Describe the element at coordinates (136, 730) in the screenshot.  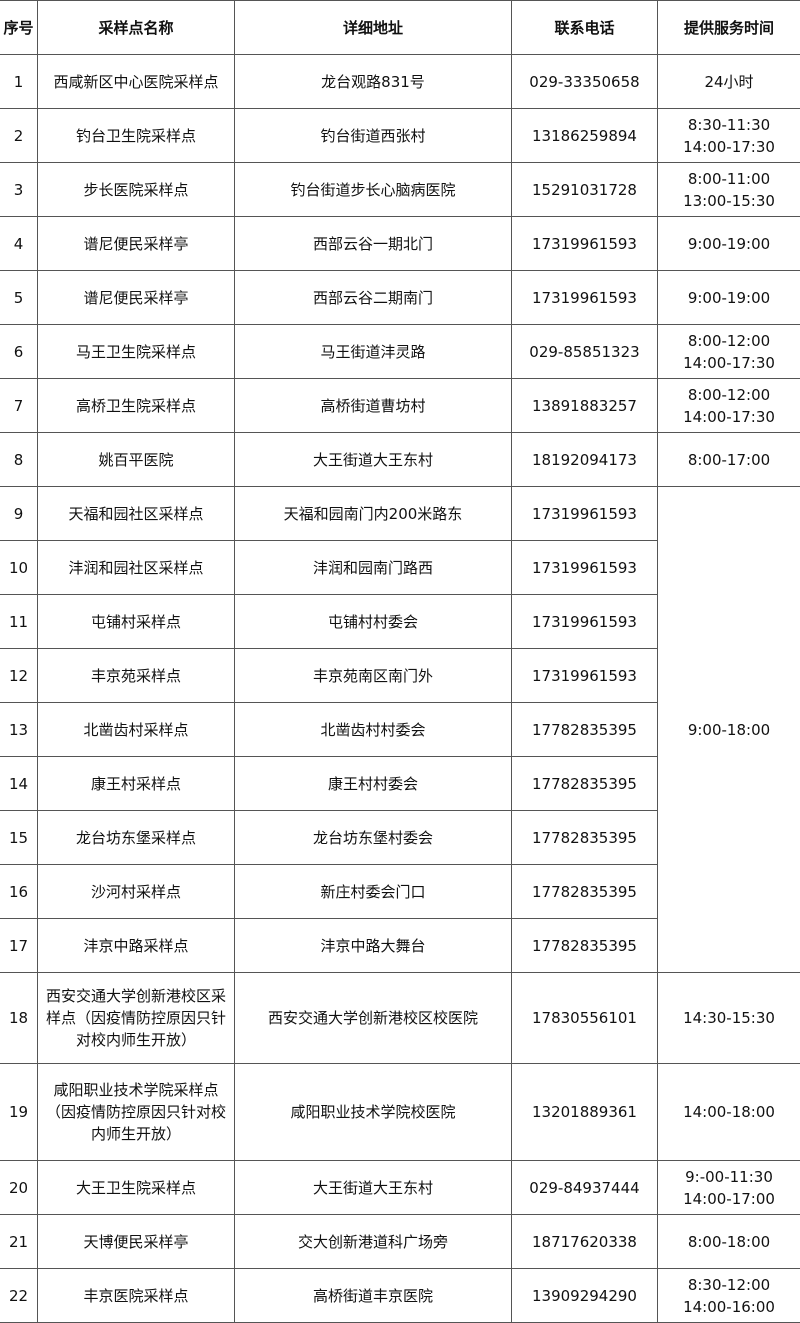
I see `cell-name: 北凿齿村采样点` at that location.